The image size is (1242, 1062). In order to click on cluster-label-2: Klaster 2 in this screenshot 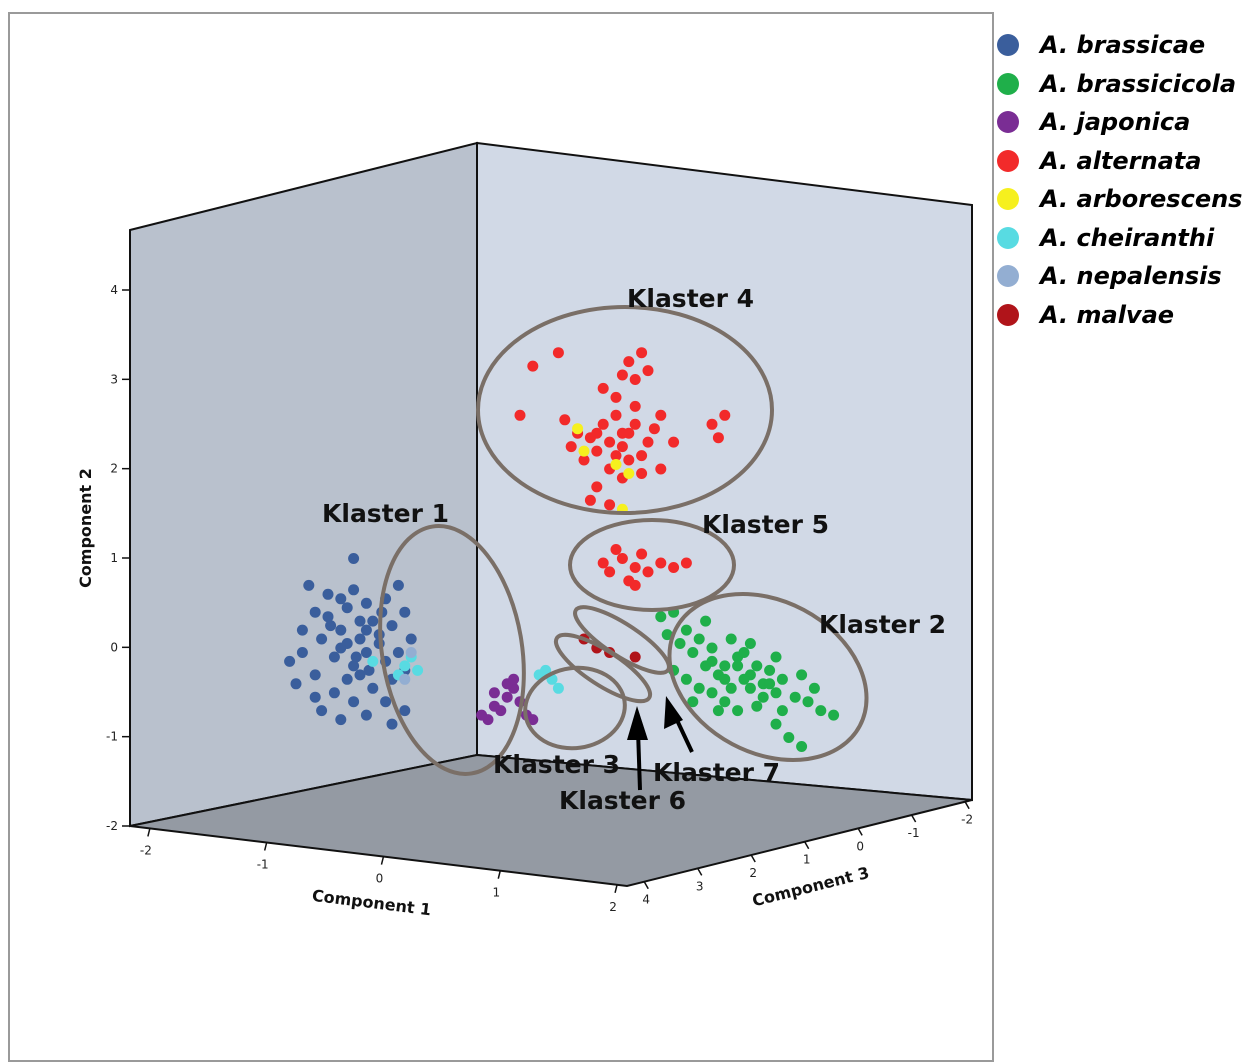, I will do `click(882, 624)`.